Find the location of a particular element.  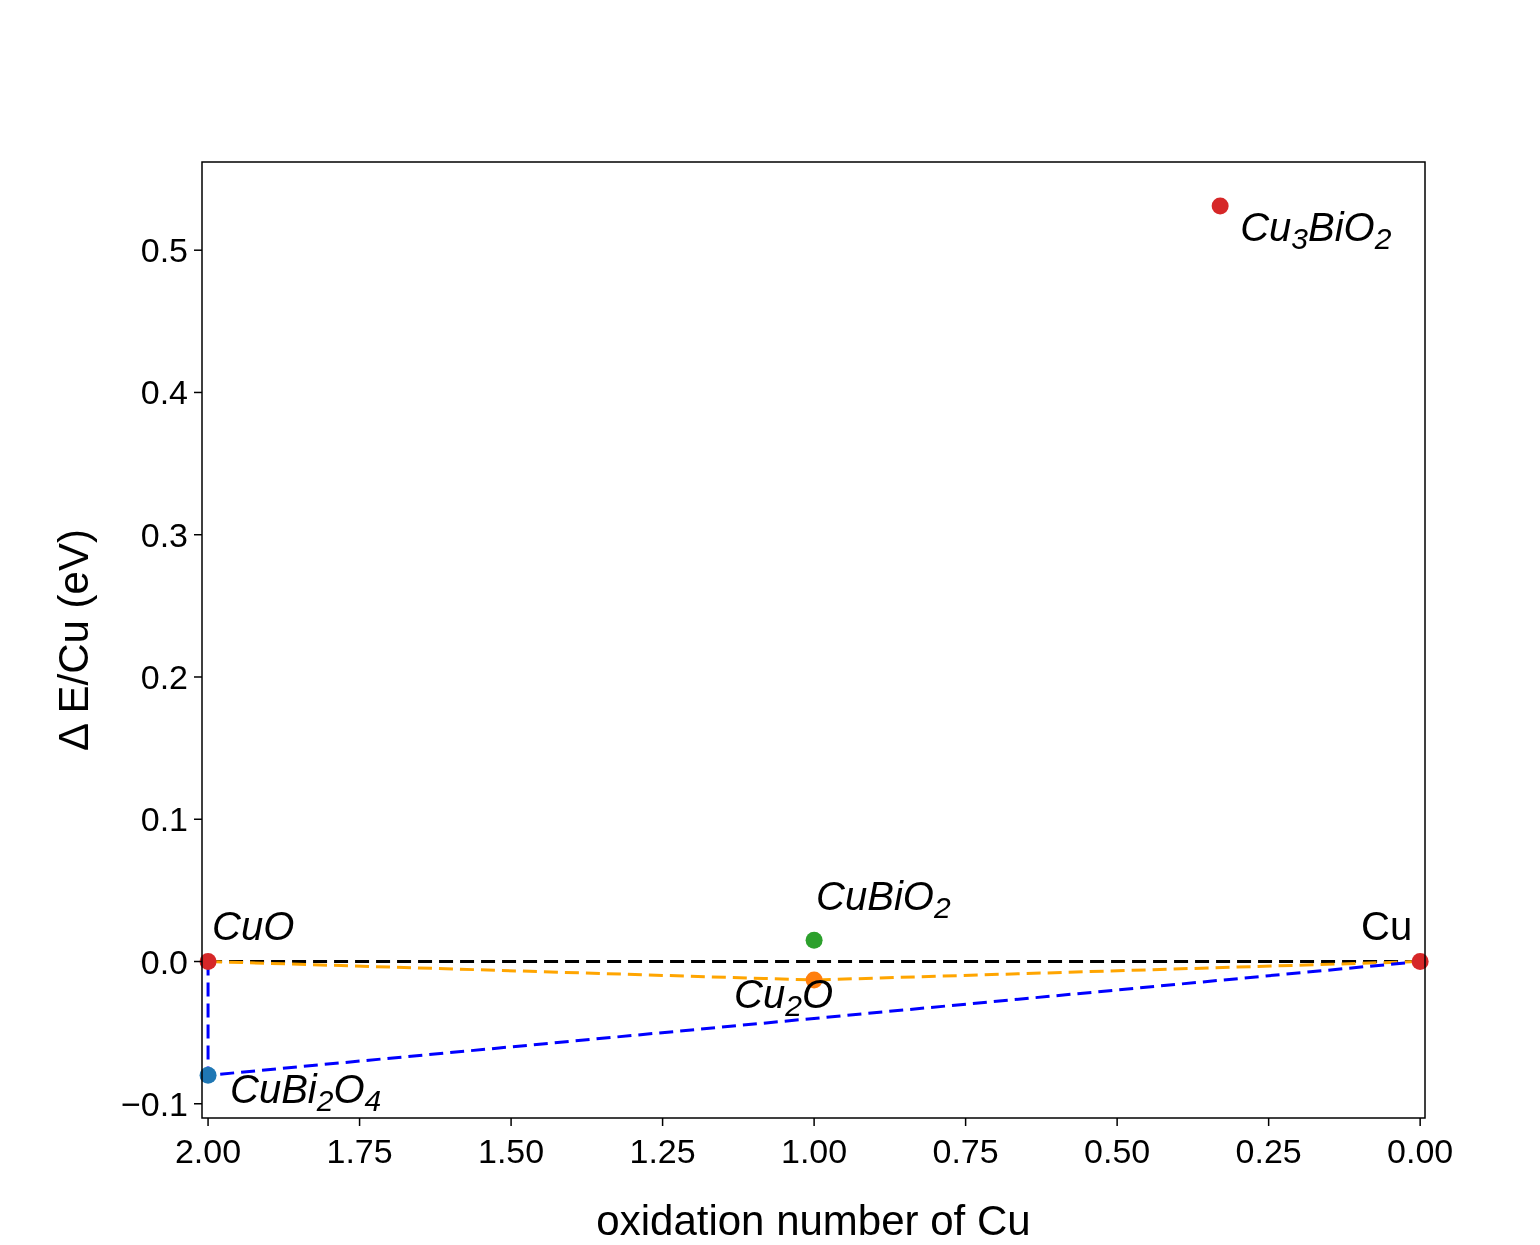

x-tick-label: 0.25 is located at coordinates (1268, 1151).